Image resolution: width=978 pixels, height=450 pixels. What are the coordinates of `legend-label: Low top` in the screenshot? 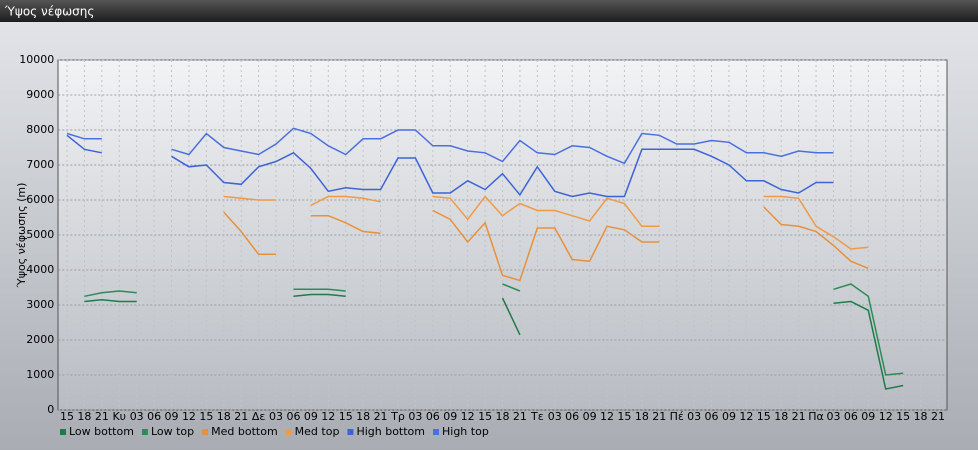 It's located at (172, 431).